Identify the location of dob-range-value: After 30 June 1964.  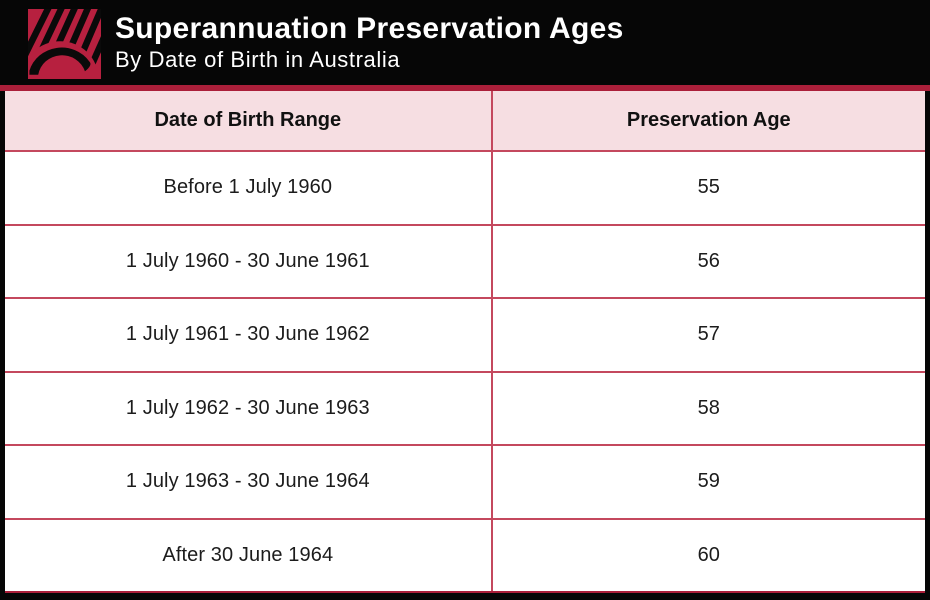
(249, 555).